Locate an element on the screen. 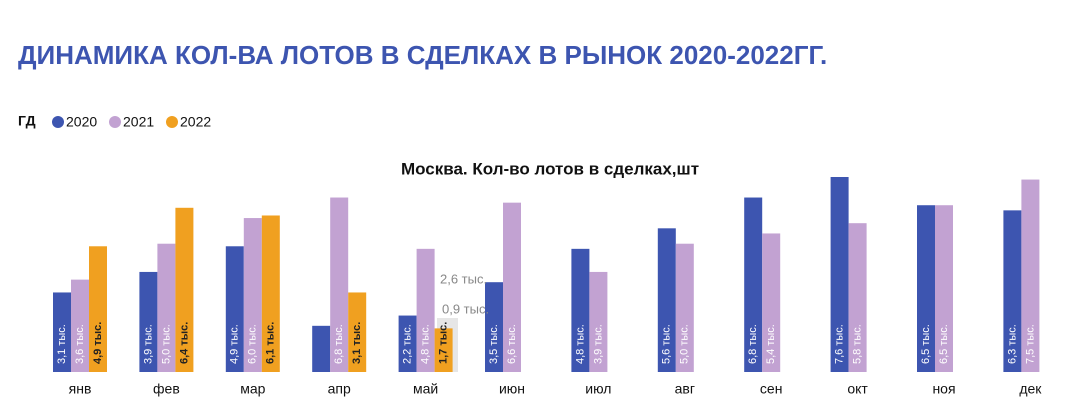  x-tick-label: мар is located at coordinates (252, 389).